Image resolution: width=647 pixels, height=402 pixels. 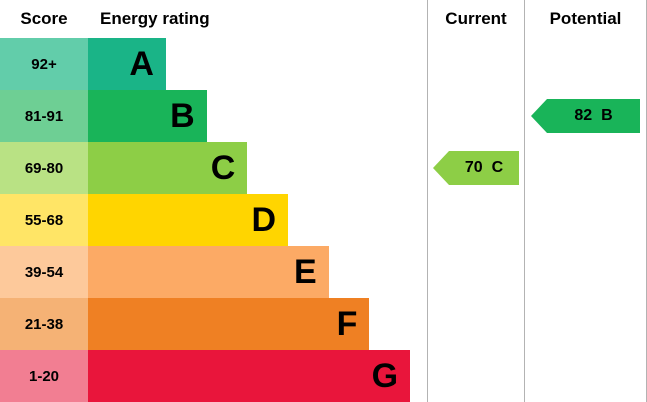 I want to click on potential-cell-f, so click(x=585, y=324).